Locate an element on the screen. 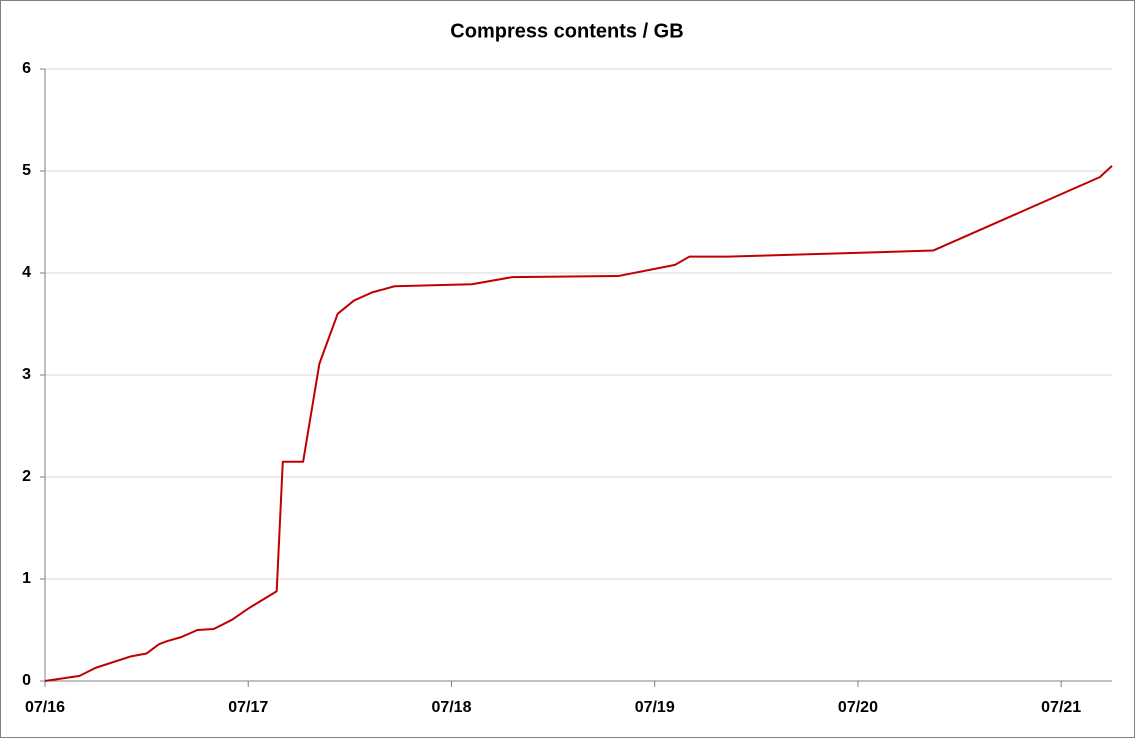 The width and height of the screenshot is (1135, 738). y-tick-label: 6 is located at coordinates (26, 68).